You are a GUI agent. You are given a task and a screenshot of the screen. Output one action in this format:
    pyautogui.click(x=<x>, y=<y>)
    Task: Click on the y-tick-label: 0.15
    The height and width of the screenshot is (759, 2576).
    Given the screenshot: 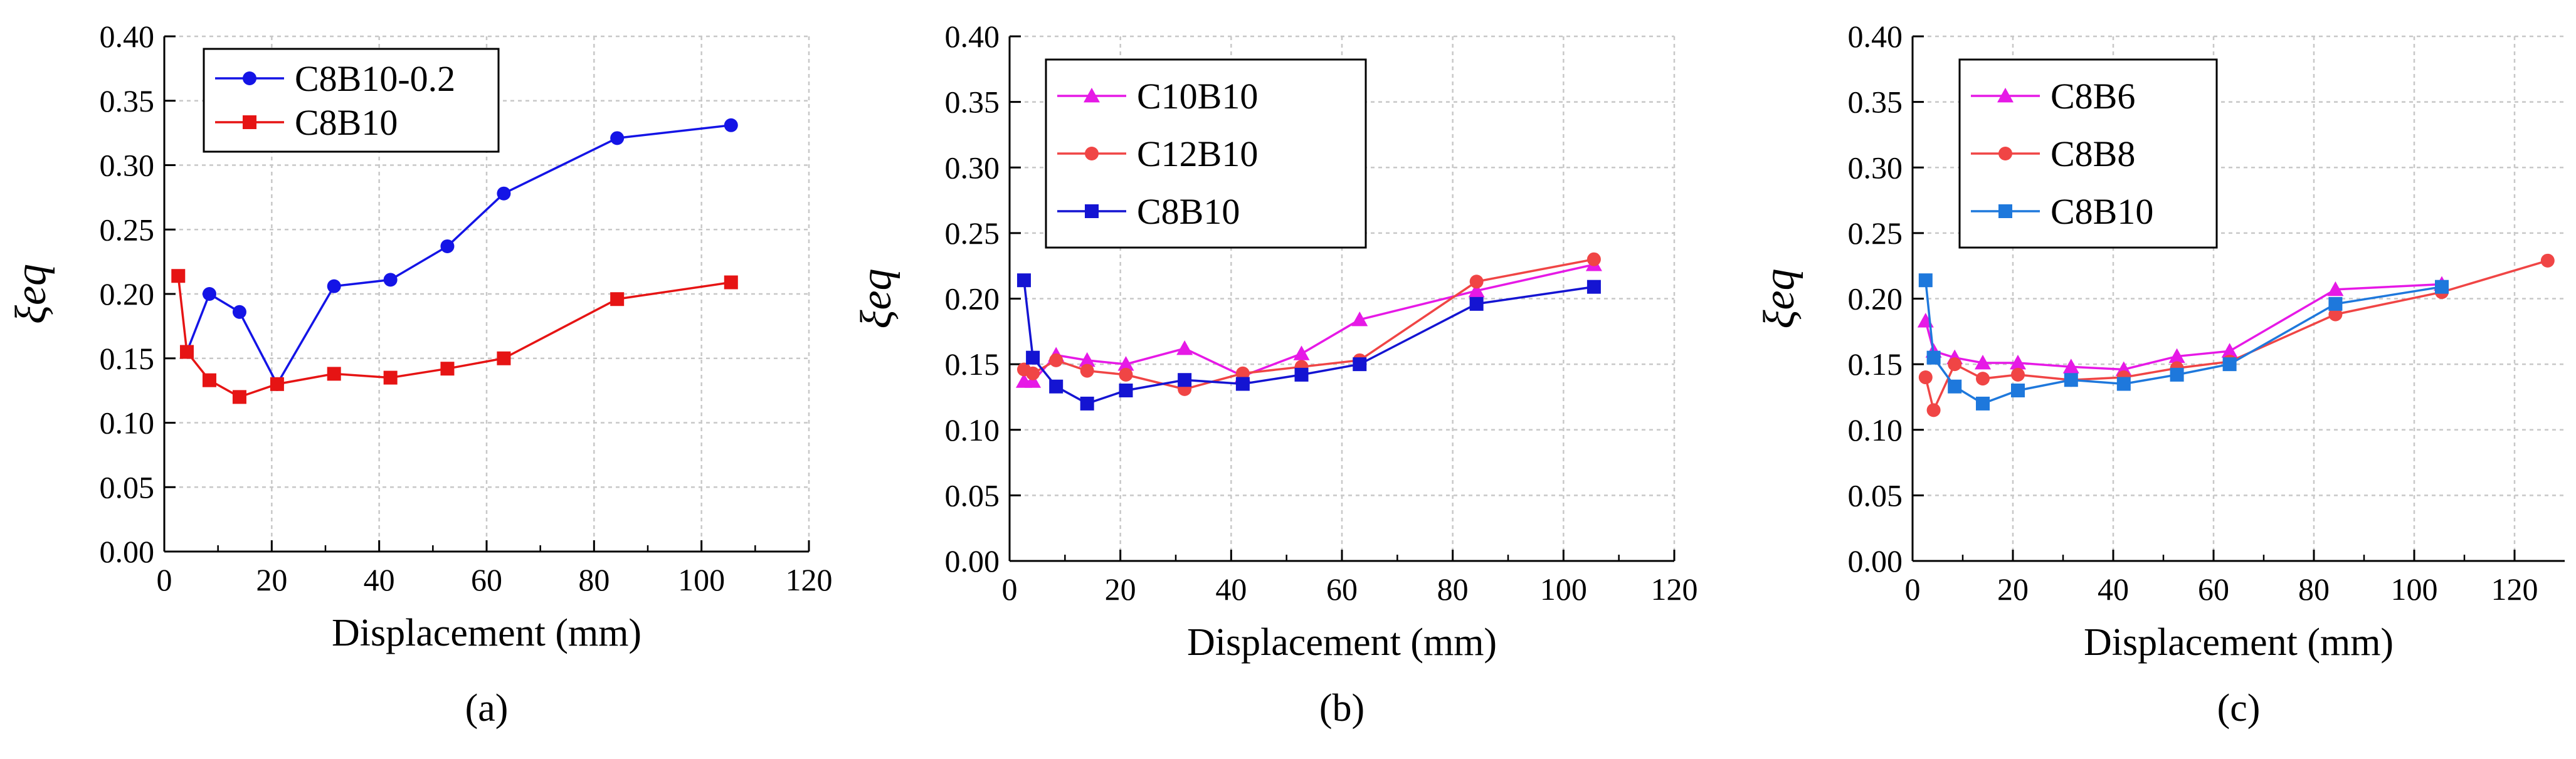 What is the action you would take?
    pyautogui.click(x=1875, y=364)
    